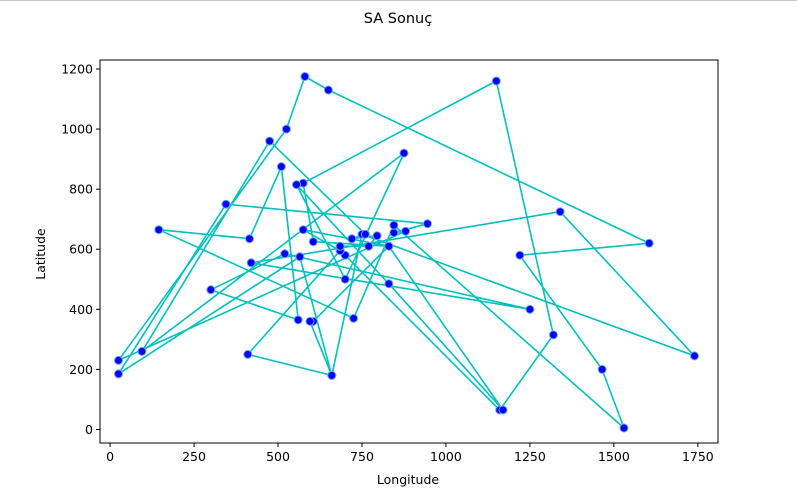 The image size is (797, 499). Describe the element at coordinates (362, 456) in the screenshot. I see `x-tick-label: 750` at that location.